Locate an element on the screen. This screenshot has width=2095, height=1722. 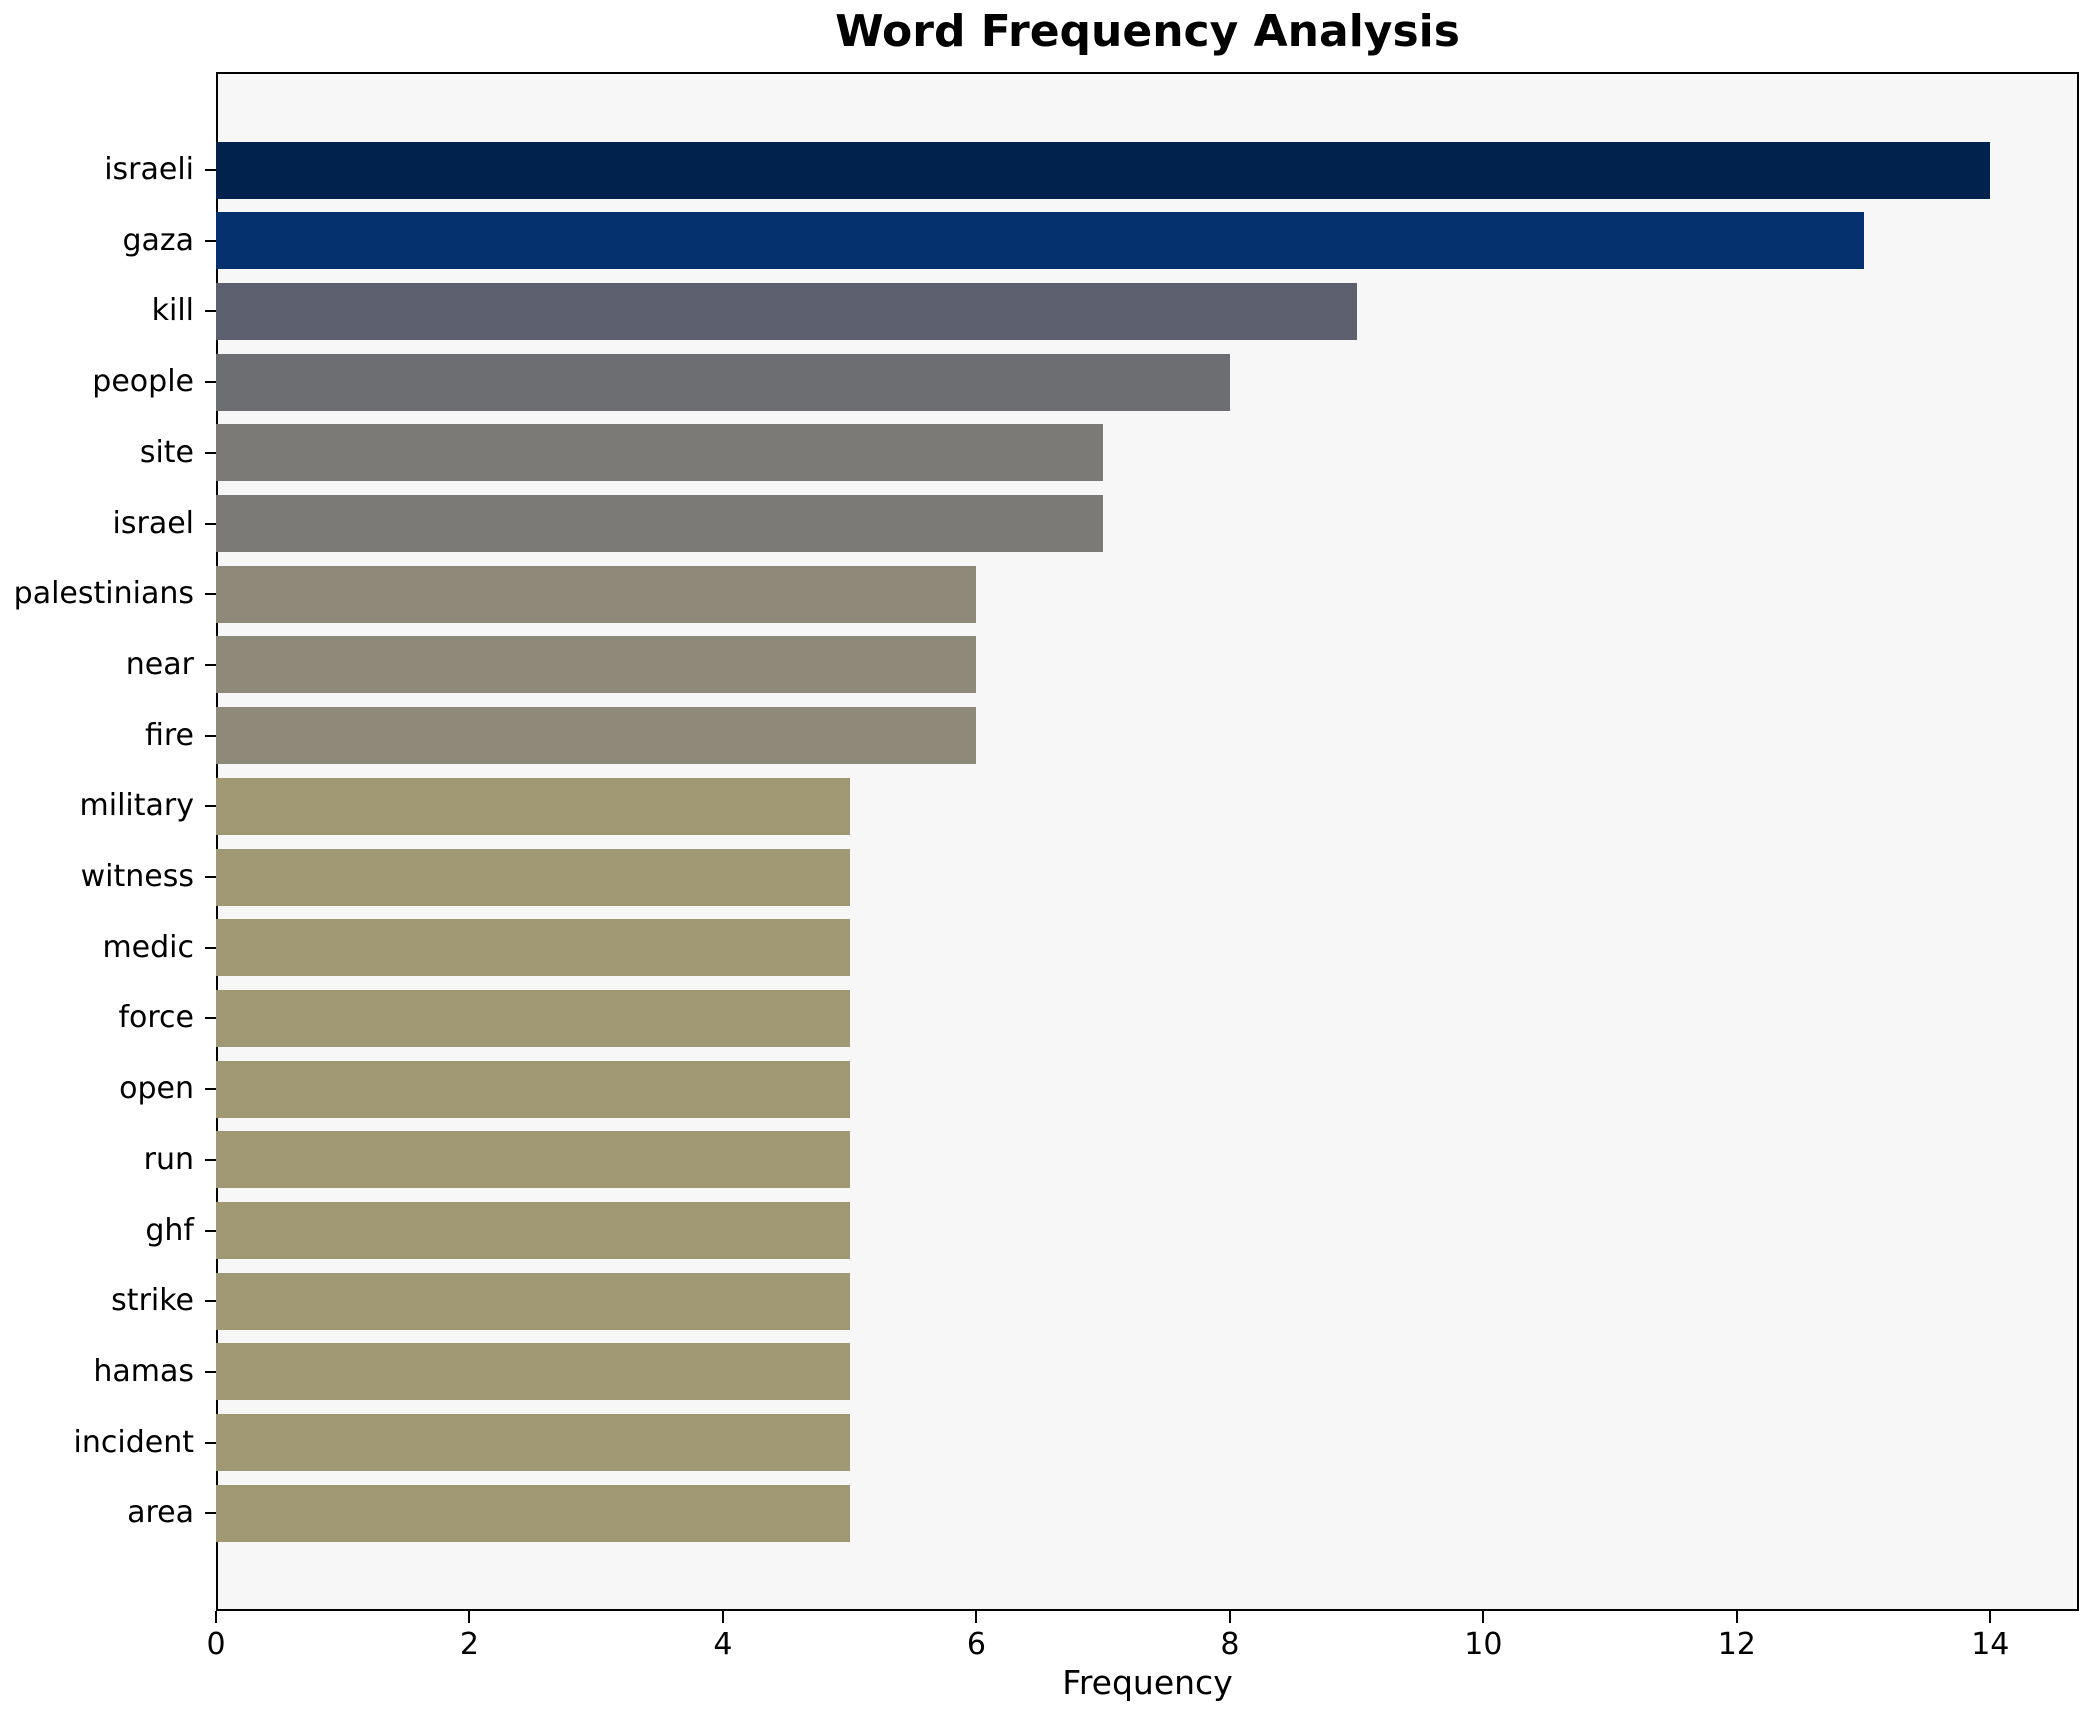
y-tick-label: palestinians is located at coordinates (103, 594).